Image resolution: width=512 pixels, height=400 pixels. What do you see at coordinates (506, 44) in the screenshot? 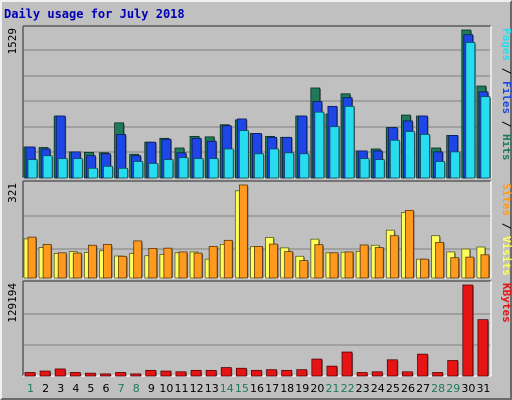
I see `legend-entry: Pages` at bounding box center [506, 44].